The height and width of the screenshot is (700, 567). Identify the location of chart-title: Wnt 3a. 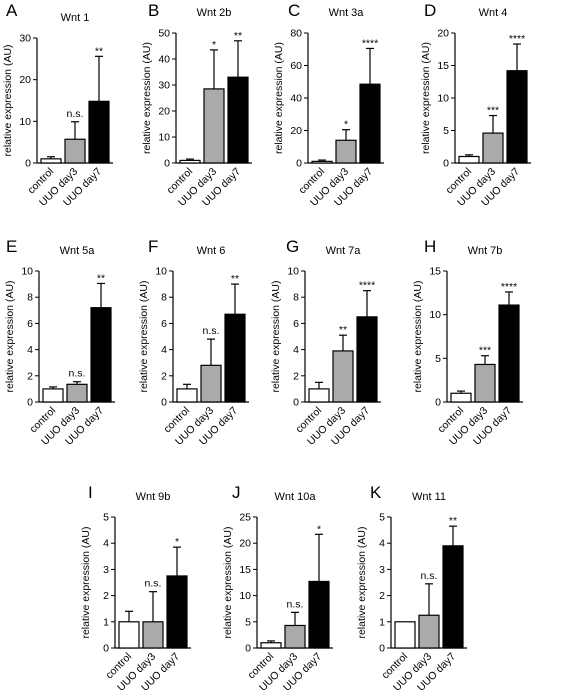
(347, 13).